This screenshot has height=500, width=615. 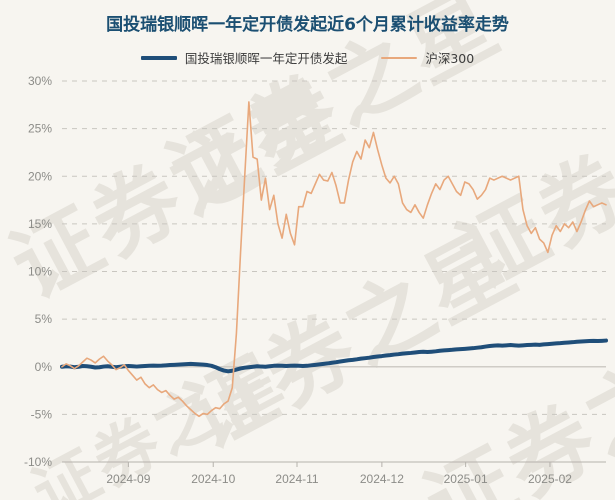 What do you see at coordinates (382, 479) in the screenshot?
I see `x-axis-tick-label: 2024-12` at bounding box center [382, 479].